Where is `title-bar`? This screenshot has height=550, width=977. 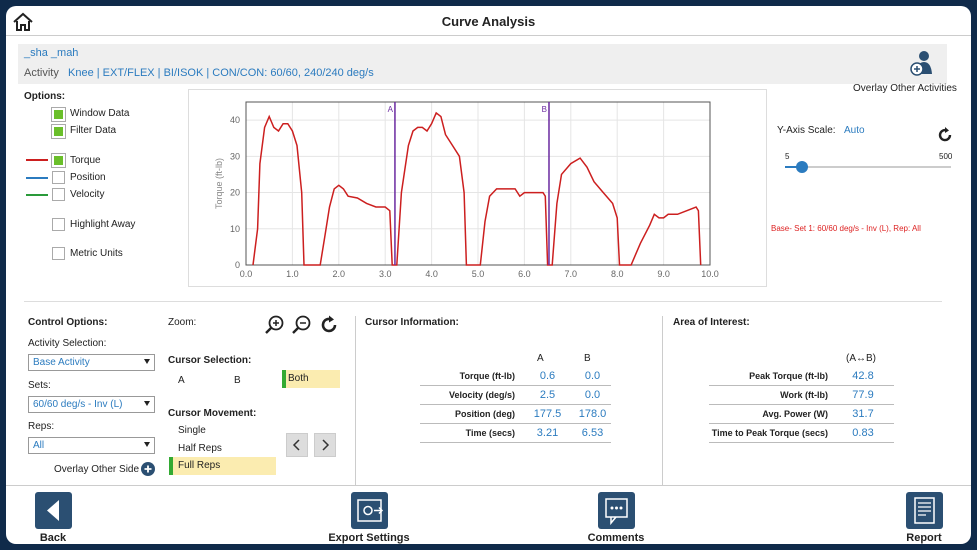
title-bar is located at coordinates (488, 21).